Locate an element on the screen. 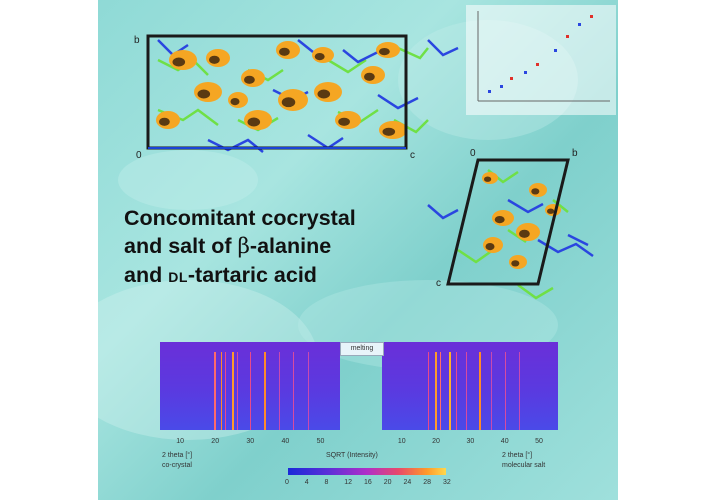 The image size is (714, 500). colorbar-tick-label: 32 is located at coordinates (447, 482).